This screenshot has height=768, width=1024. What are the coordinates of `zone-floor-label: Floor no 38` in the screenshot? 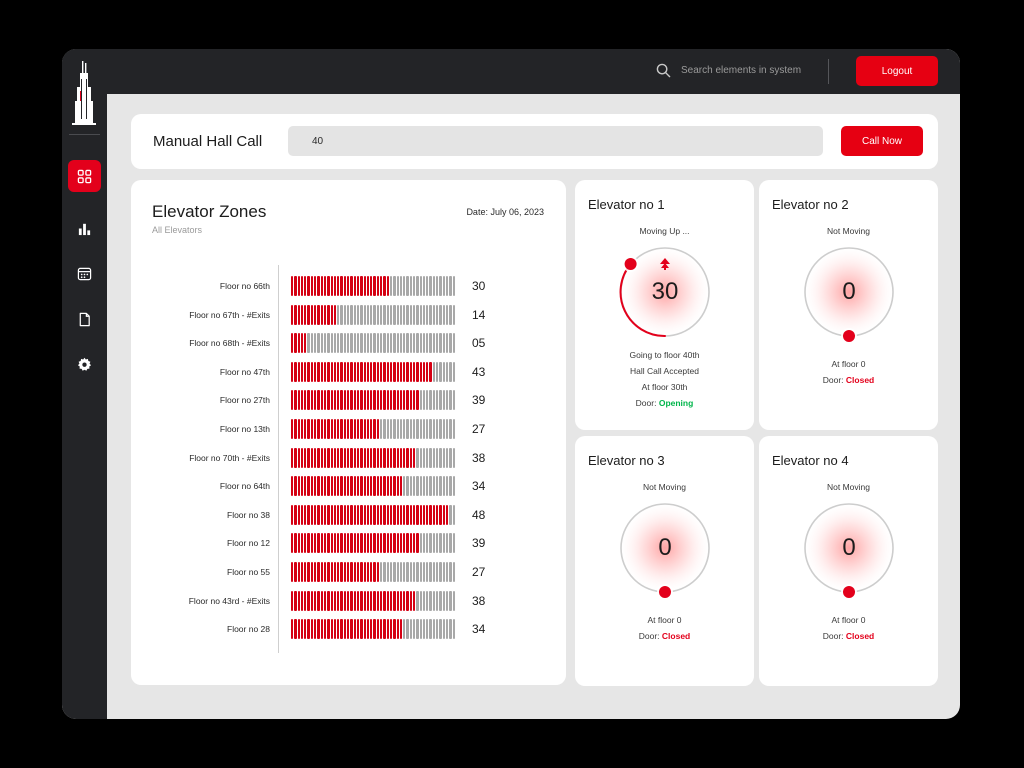 It's located at (248, 514).